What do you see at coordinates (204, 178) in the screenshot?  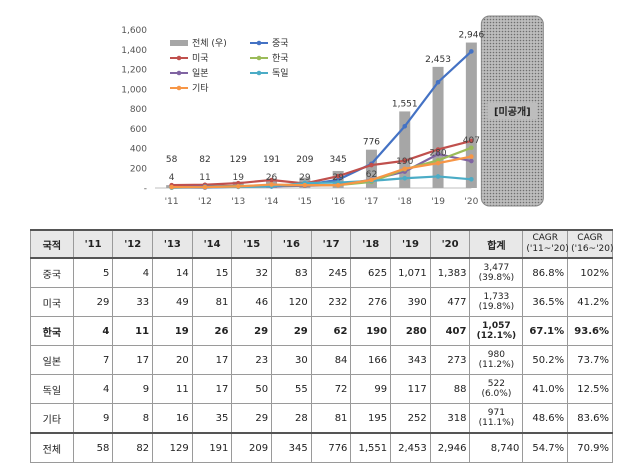 I see `korea-data-label: 11` at bounding box center [204, 178].